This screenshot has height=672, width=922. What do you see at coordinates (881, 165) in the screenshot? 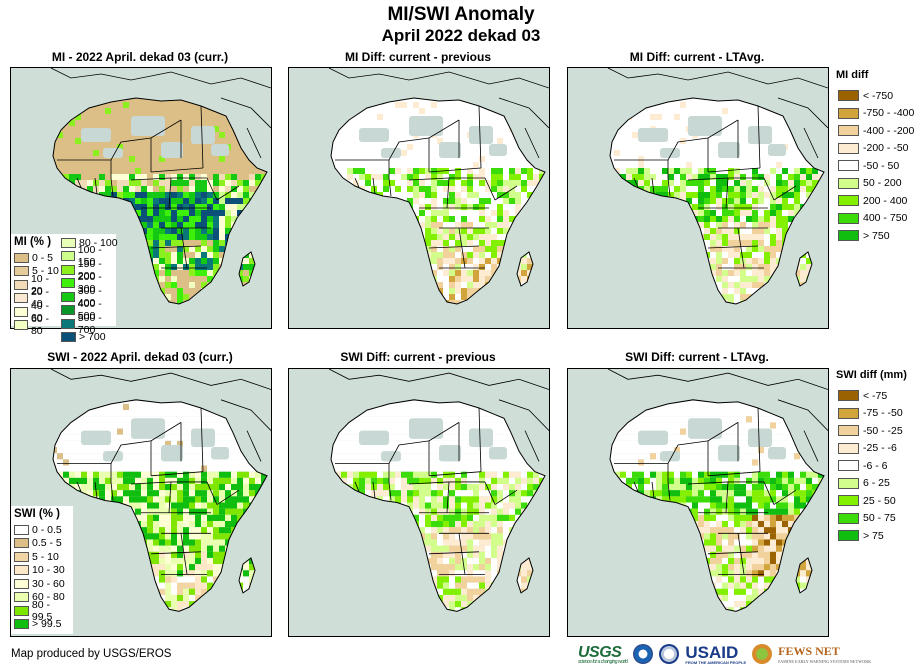
I see `legend-label: -50 - 50` at bounding box center [881, 165].